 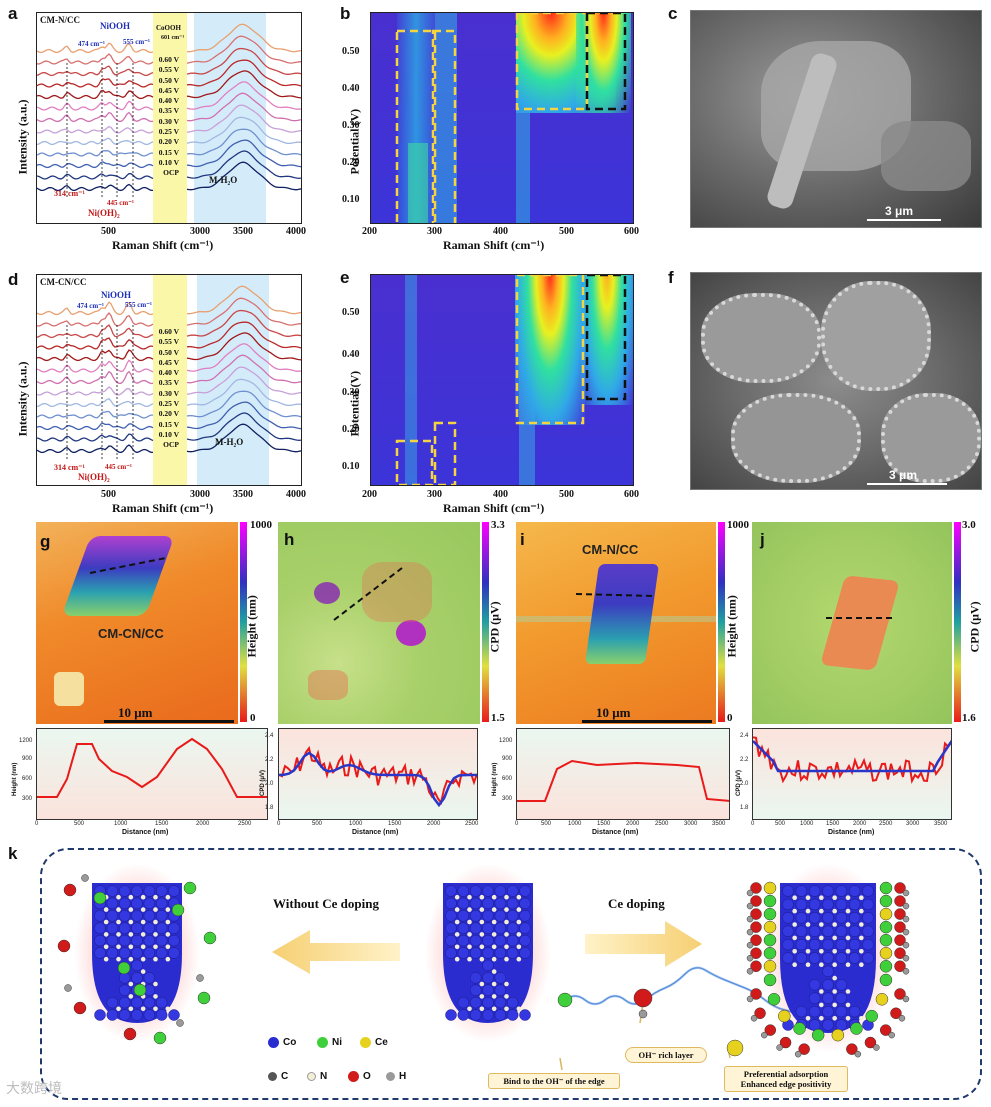 What do you see at coordinates (311, 1076) in the screenshot?
I see `n-atom-icon` at bounding box center [311, 1076].